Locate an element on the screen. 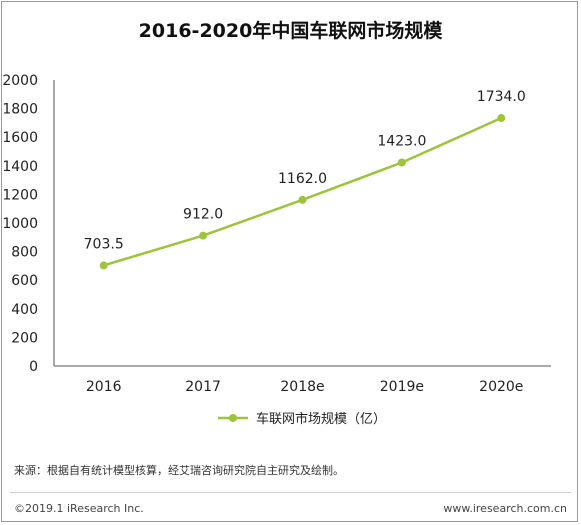 This screenshot has width=581, height=525. source-note: 来源：根据自有统计模型核算，经艾瑞咨询研究院自主研究及绘制。 is located at coordinates (179, 470).